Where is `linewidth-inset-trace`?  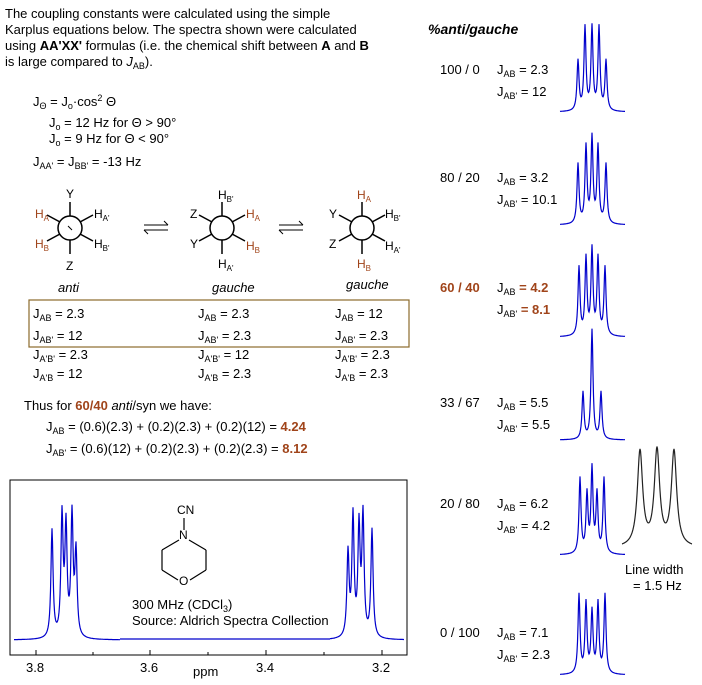 linewidth-inset-trace is located at coordinates (657, 495).